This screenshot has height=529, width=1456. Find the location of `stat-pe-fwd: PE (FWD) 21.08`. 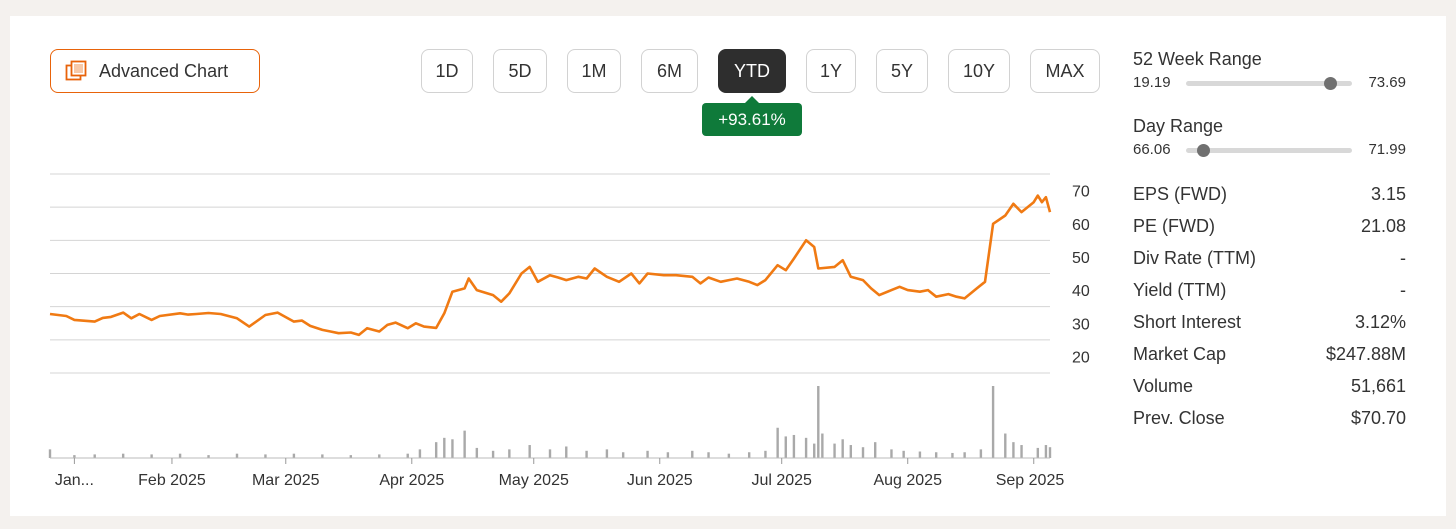

stat-pe-fwd: PE (FWD) 21.08 is located at coordinates (1269, 228).